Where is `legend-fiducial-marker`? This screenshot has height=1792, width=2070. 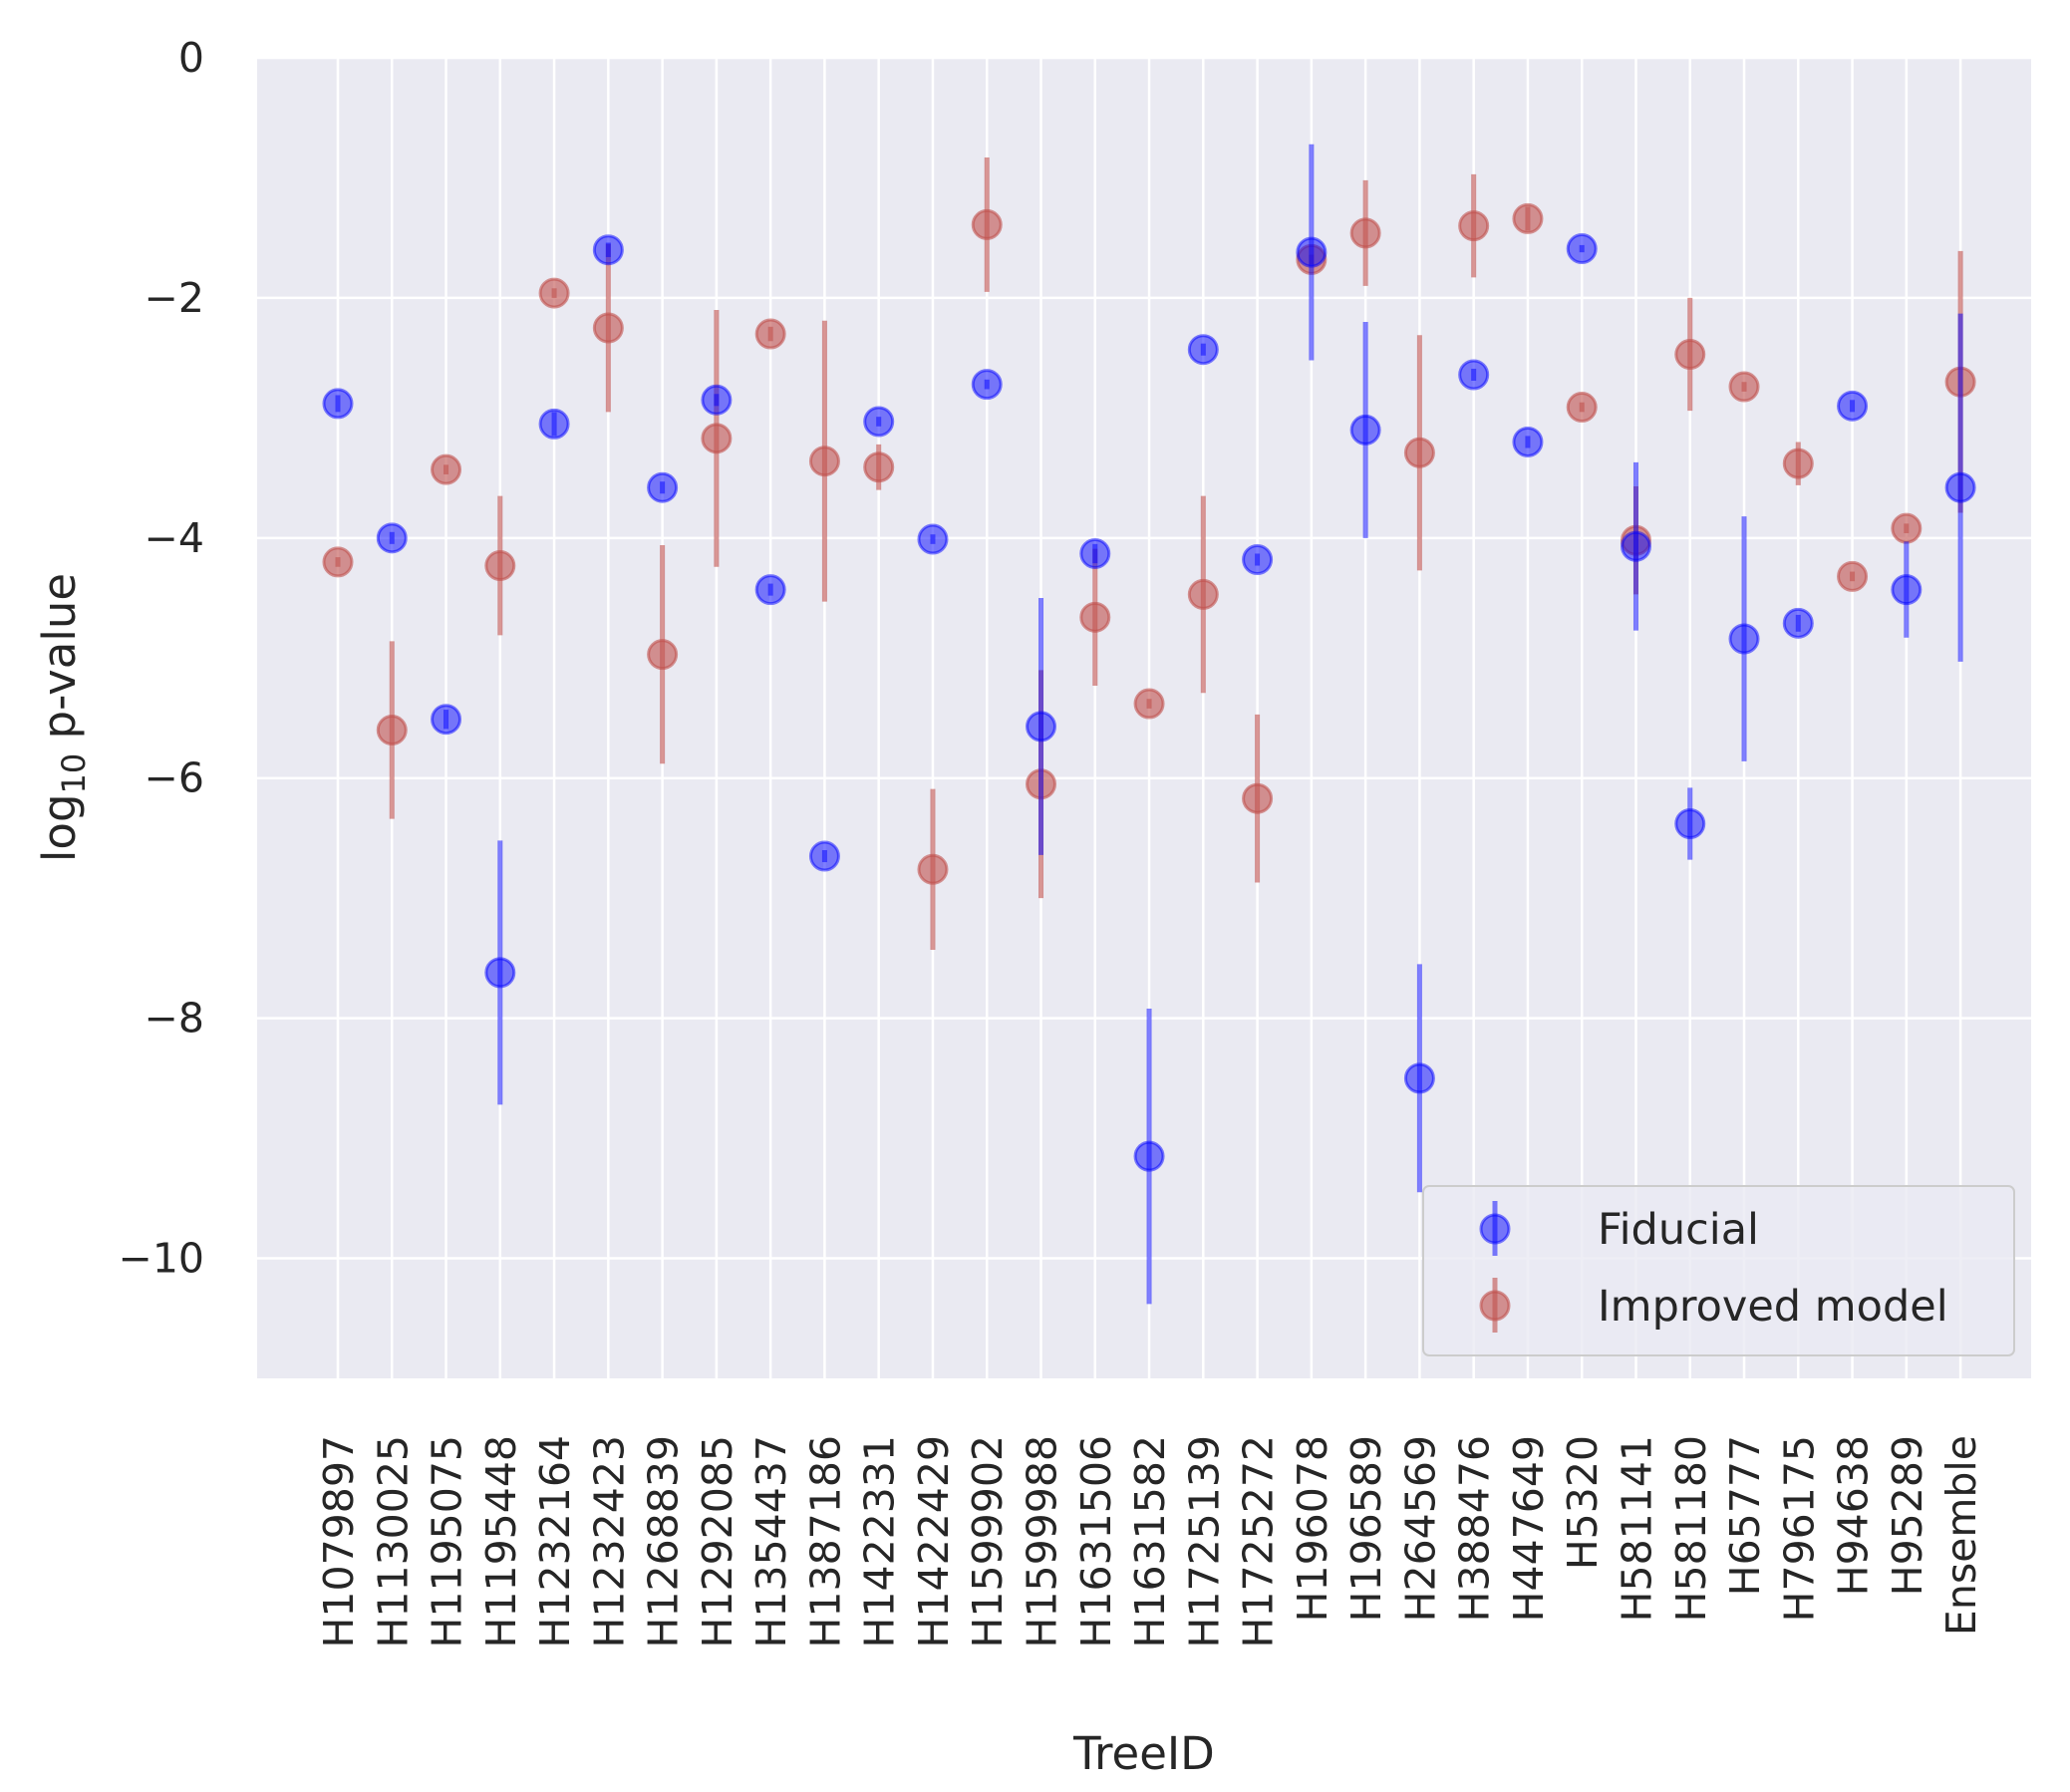 legend-fiducial-marker is located at coordinates (1495, 1229).